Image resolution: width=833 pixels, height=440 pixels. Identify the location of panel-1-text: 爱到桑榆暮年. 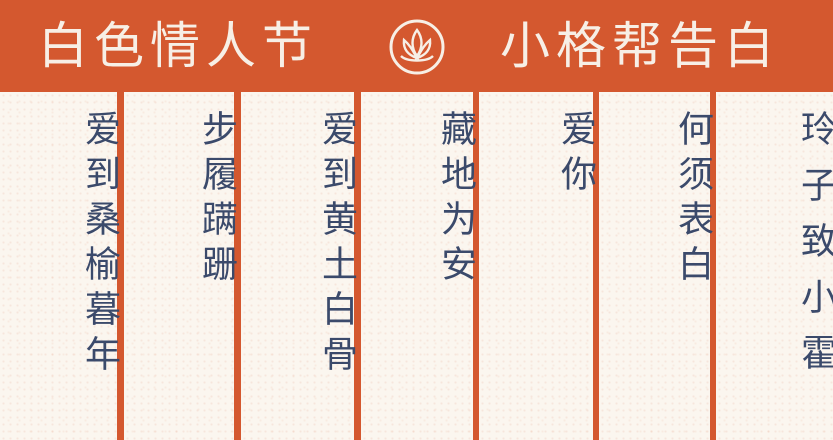
(99, 245).